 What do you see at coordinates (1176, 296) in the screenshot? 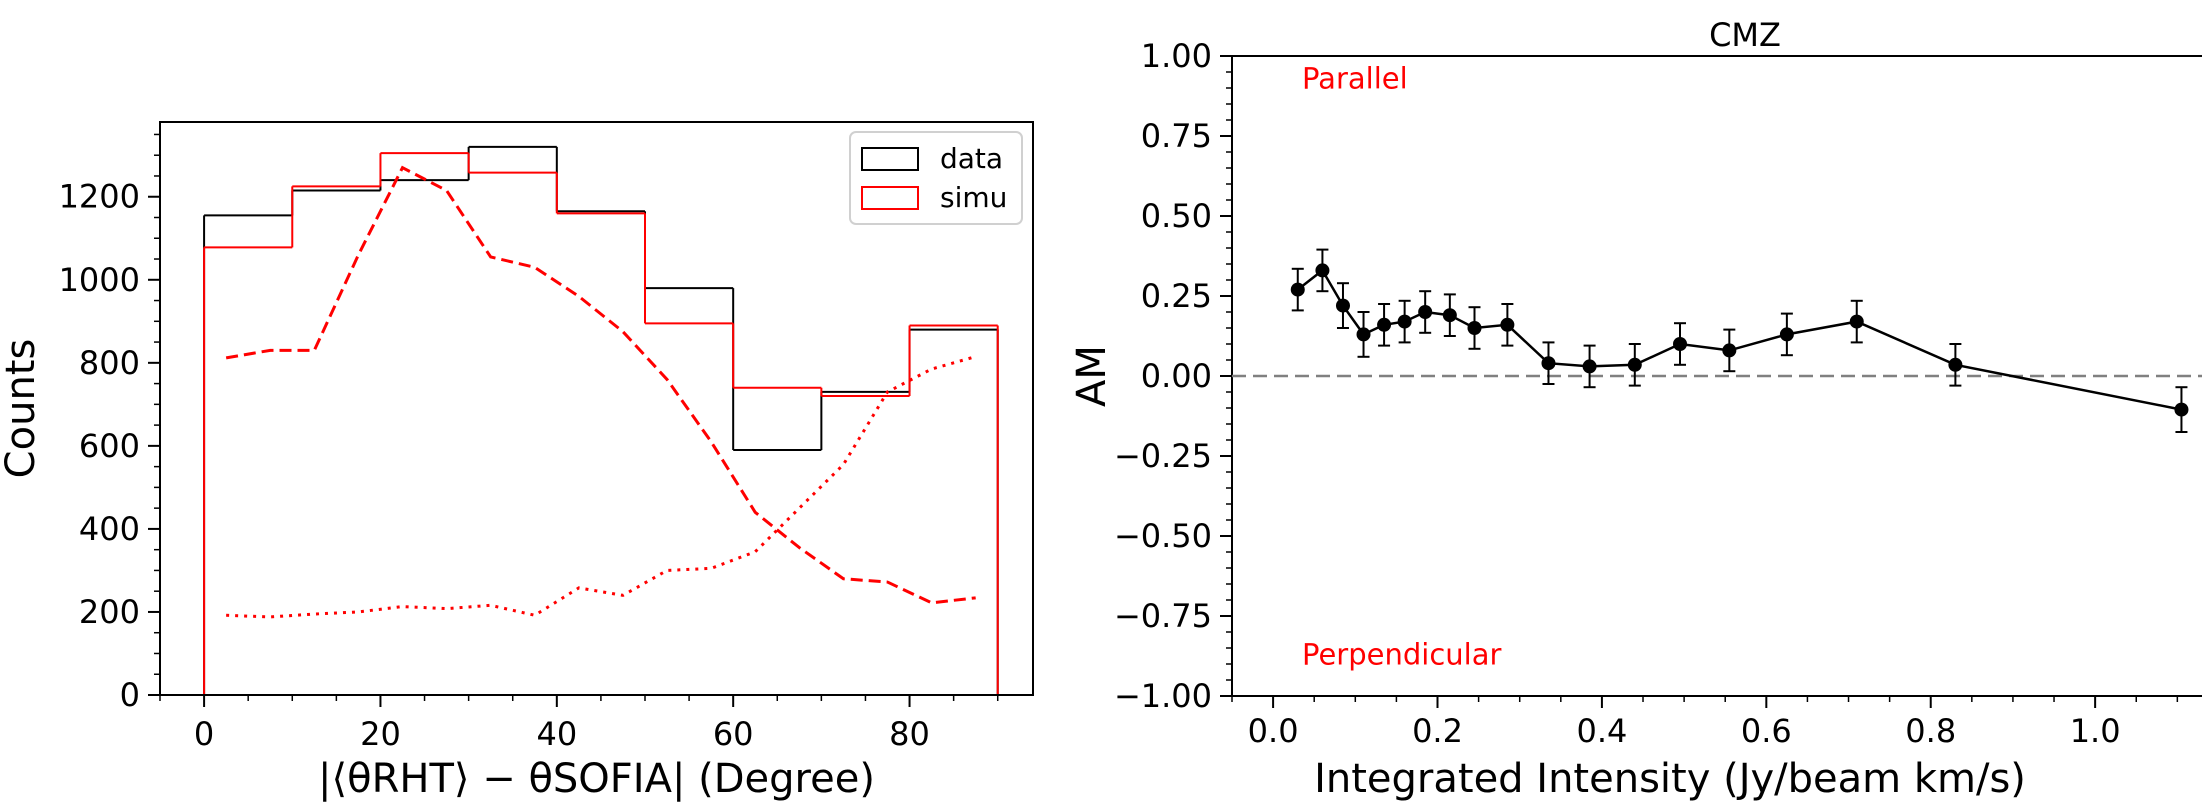
I see `y-tick-label: 0.25` at bounding box center [1176, 296].